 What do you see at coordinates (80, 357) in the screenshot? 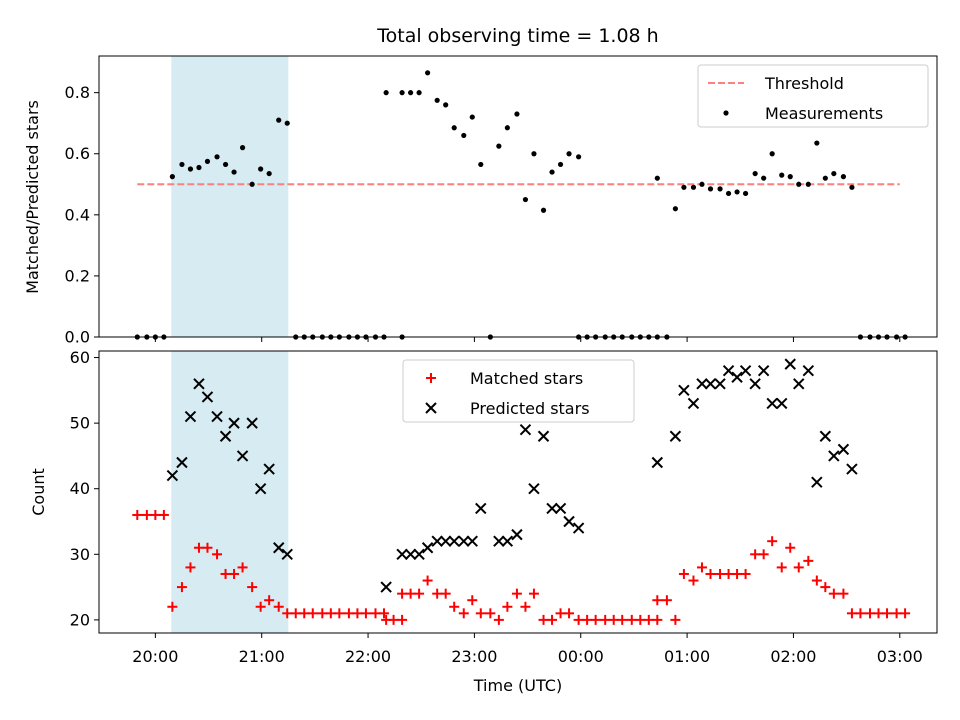
I see `y-tick-label: 60` at bounding box center [80, 357].